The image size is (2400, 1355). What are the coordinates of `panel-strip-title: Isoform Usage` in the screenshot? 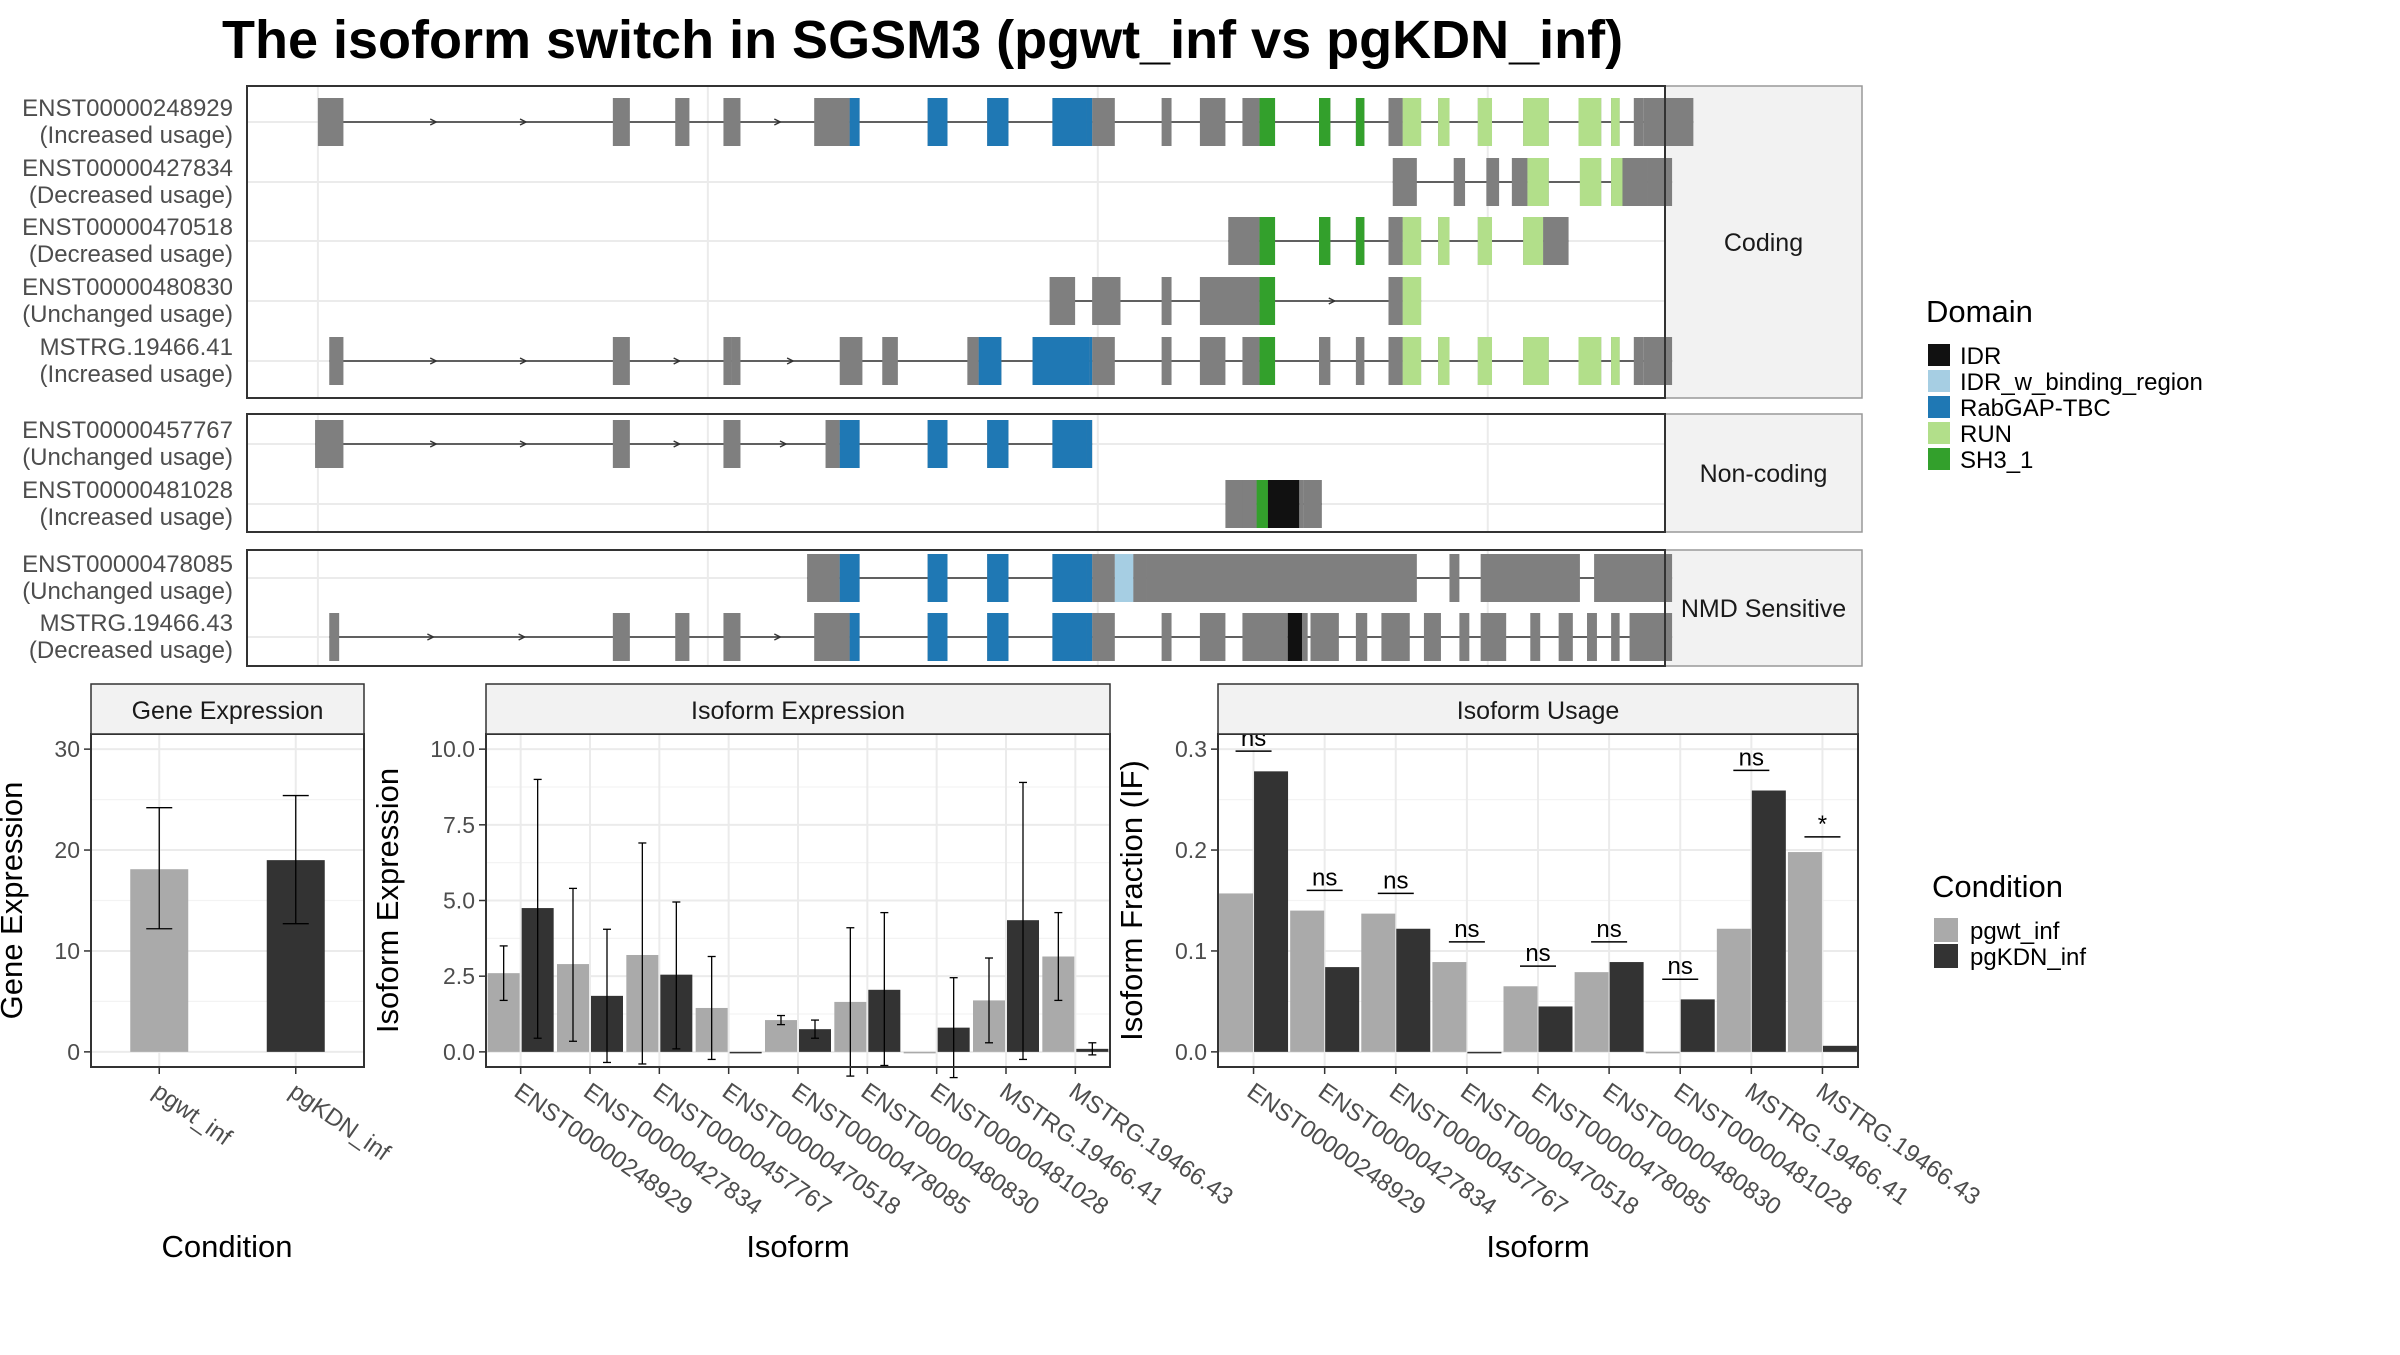 It's located at (1538, 711).